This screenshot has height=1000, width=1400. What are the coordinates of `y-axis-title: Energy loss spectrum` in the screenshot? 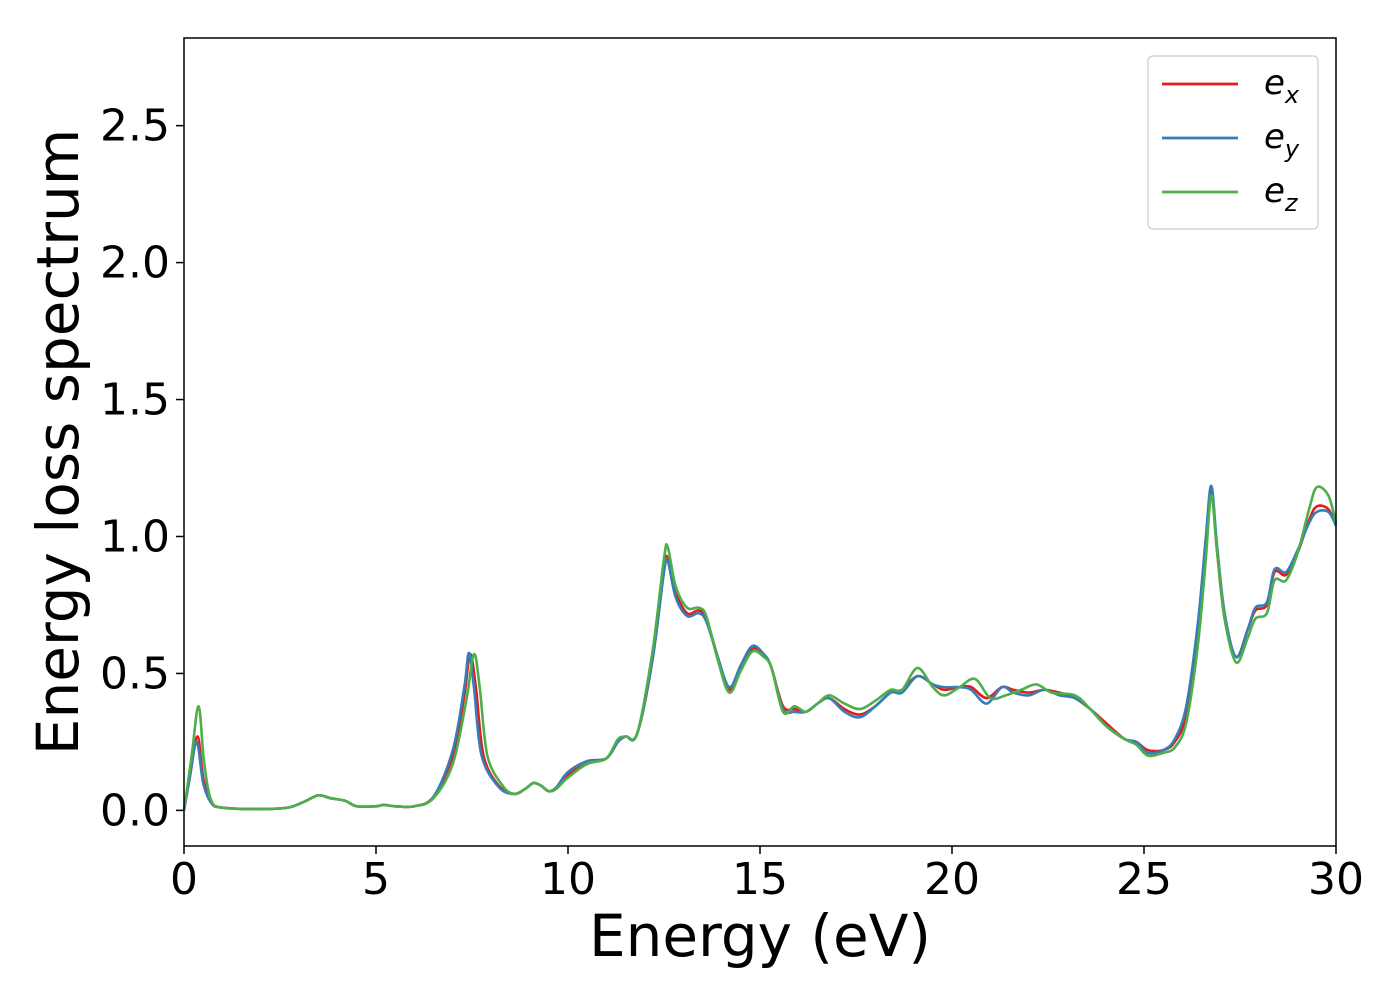 It's located at (58, 442).